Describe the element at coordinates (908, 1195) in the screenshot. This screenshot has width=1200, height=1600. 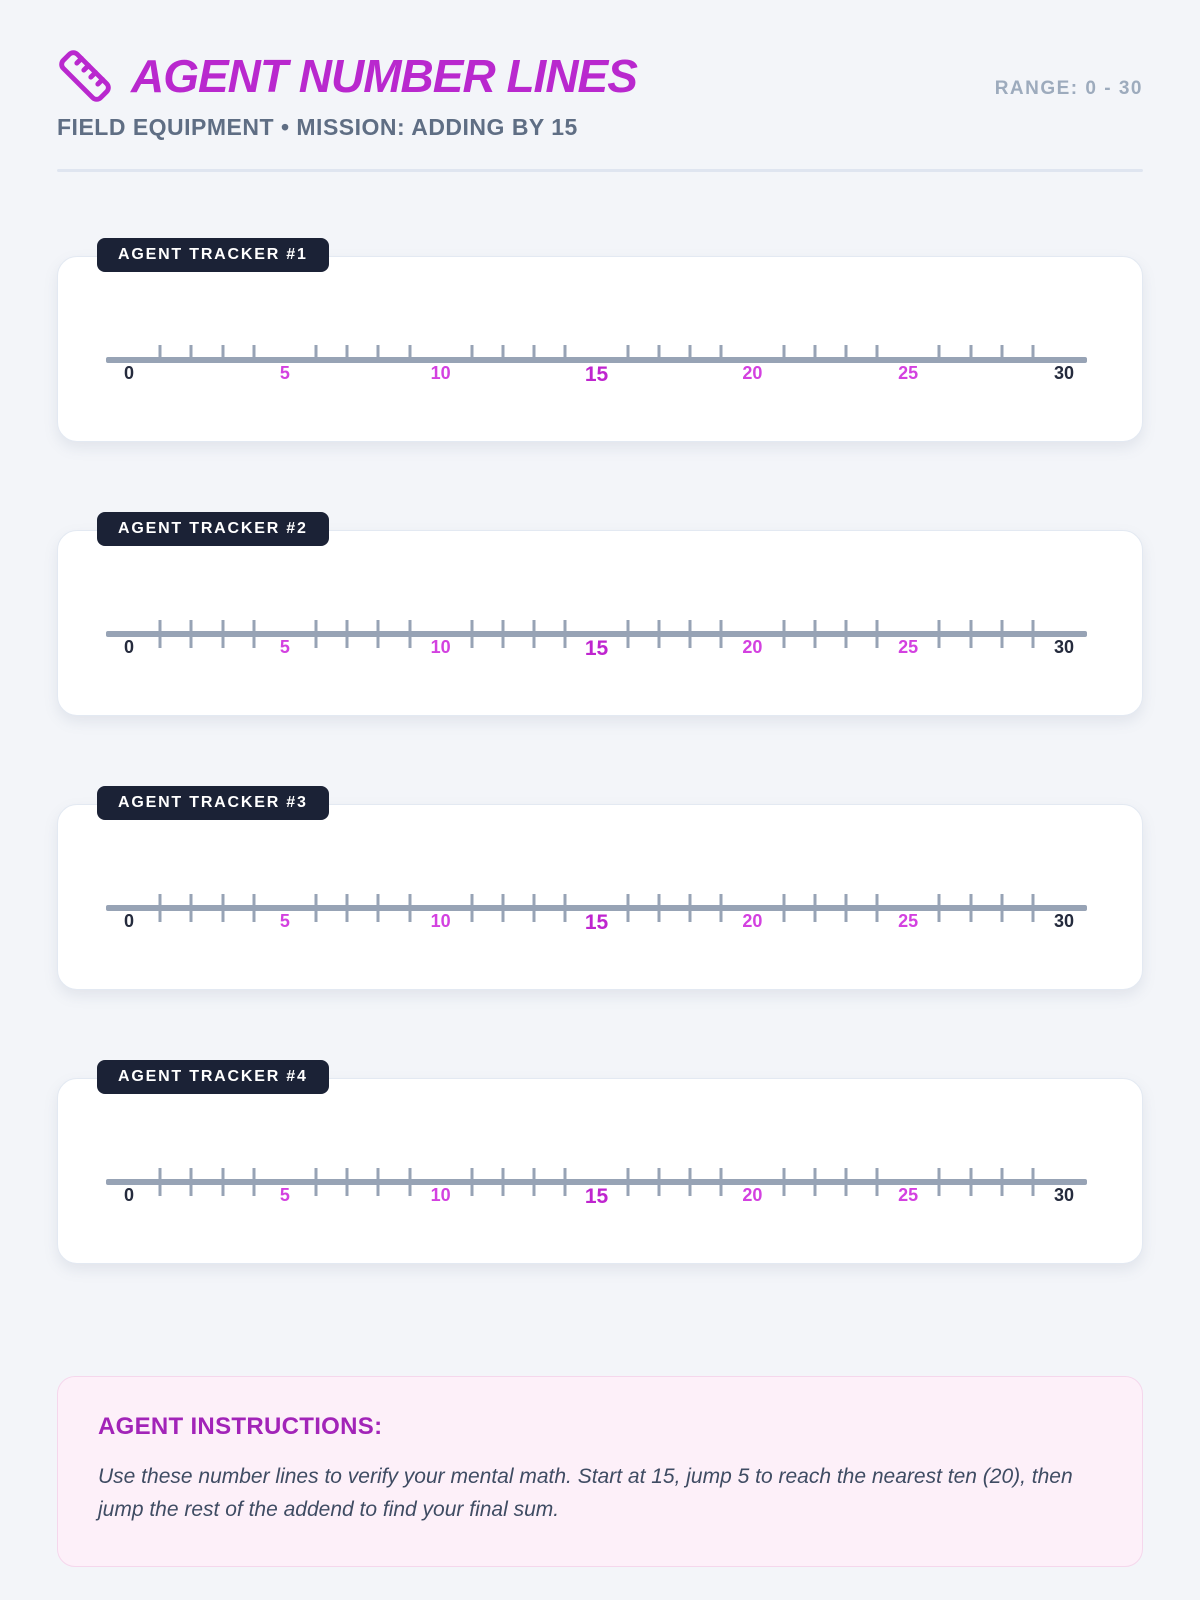
I see `tick-label: 25` at that location.